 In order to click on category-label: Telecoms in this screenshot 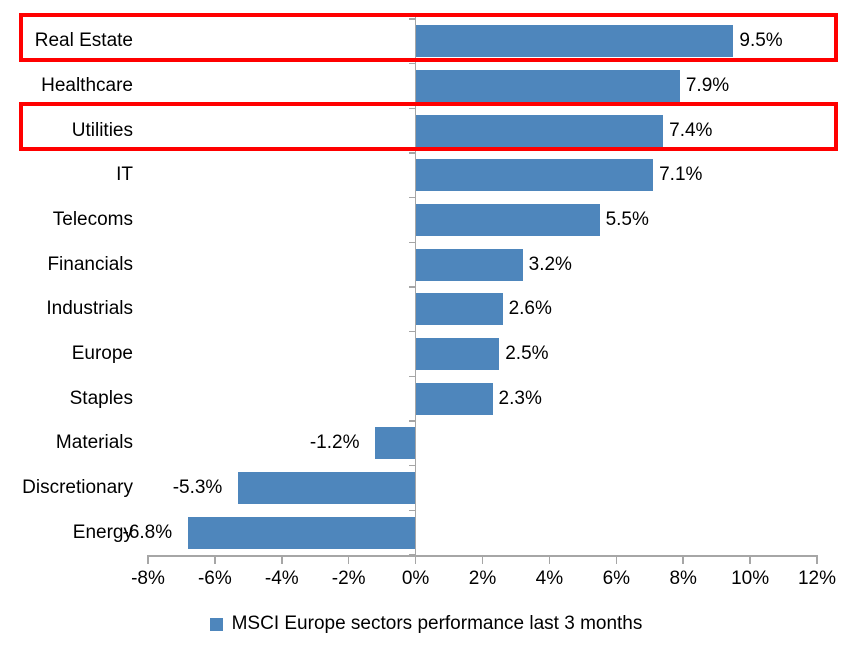, I will do `click(92, 219)`.